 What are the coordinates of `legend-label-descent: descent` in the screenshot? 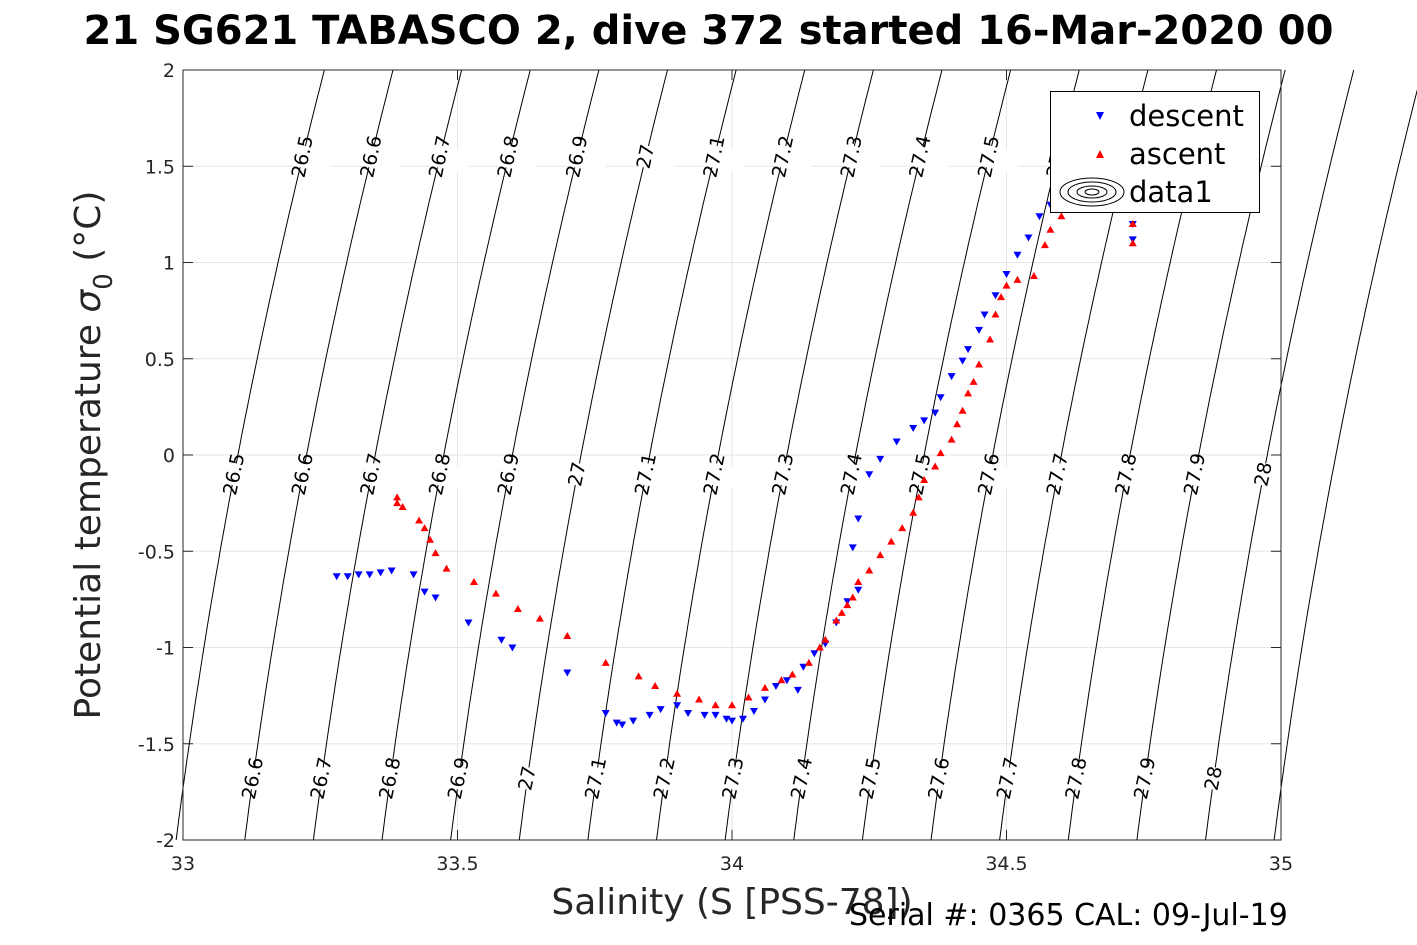 It's located at (1186, 116).